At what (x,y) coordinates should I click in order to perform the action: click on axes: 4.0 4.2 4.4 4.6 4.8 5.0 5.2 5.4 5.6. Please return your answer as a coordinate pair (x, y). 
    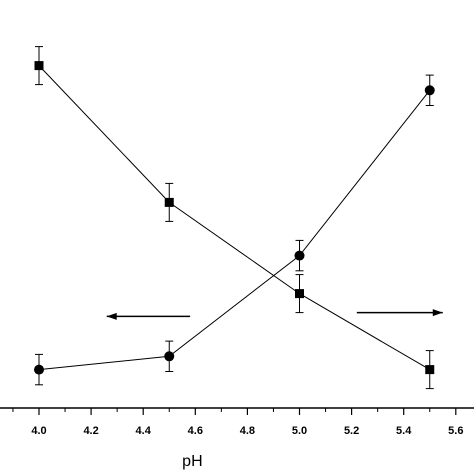
    Looking at the image, I should click on (237, 422).